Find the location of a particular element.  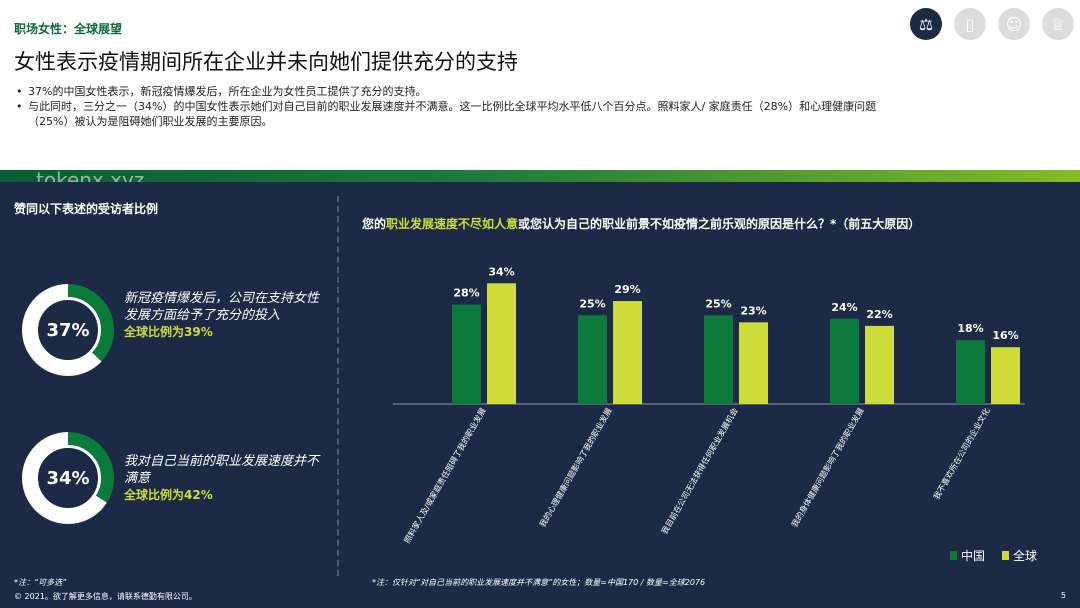

left-footnote: *注：“可多选” is located at coordinates (40, 582).